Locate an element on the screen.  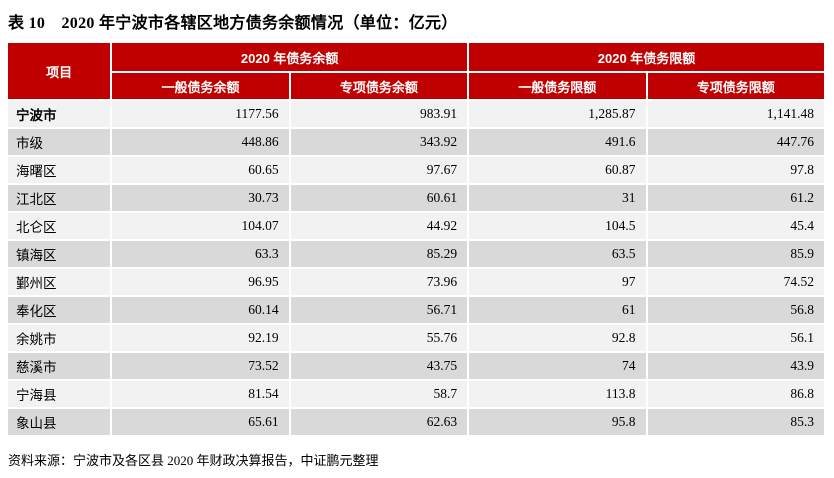
value-cell: 73.52 is located at coordinates (200, 366).